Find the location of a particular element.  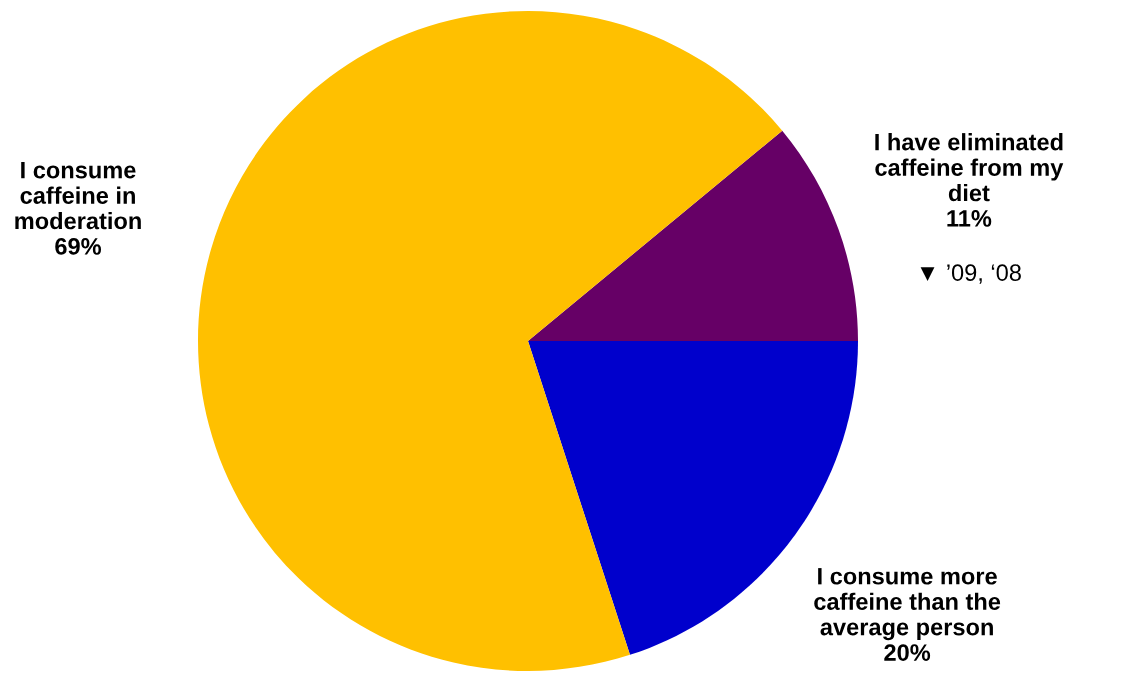

data-label: 11% is located at coordinates (969, 218).